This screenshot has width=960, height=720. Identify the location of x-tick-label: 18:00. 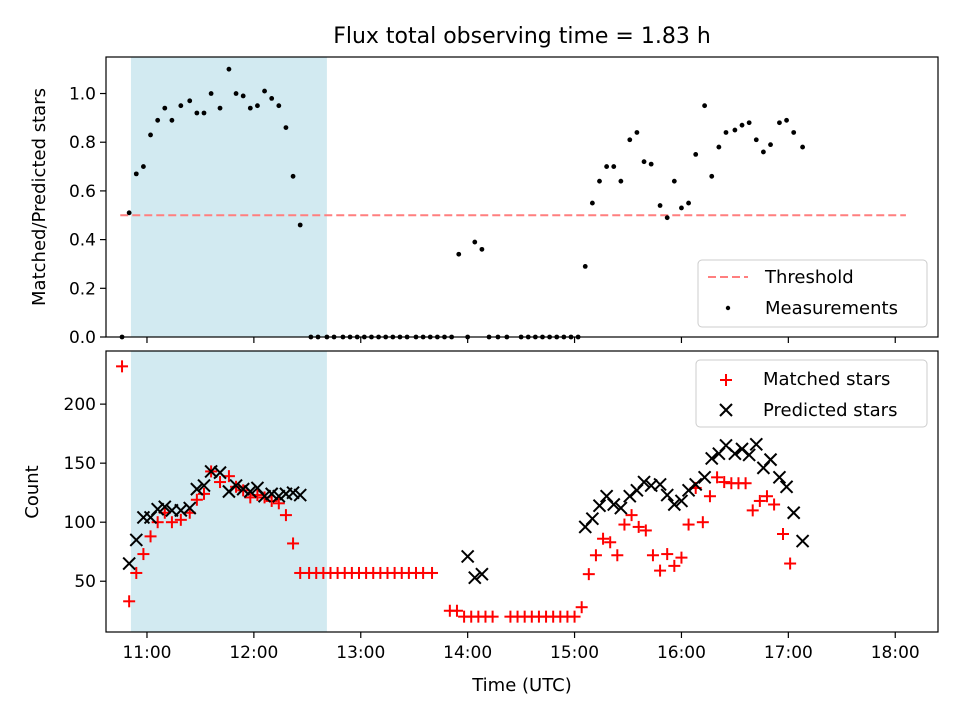
(895, 653).